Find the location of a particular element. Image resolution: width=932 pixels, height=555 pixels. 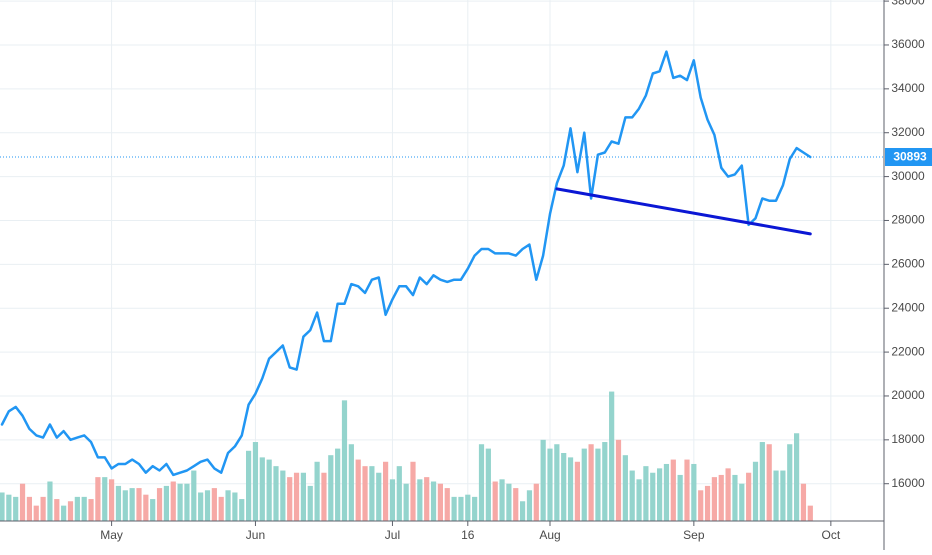

last-price-label: 30893 is located at coordinates (910, 157).